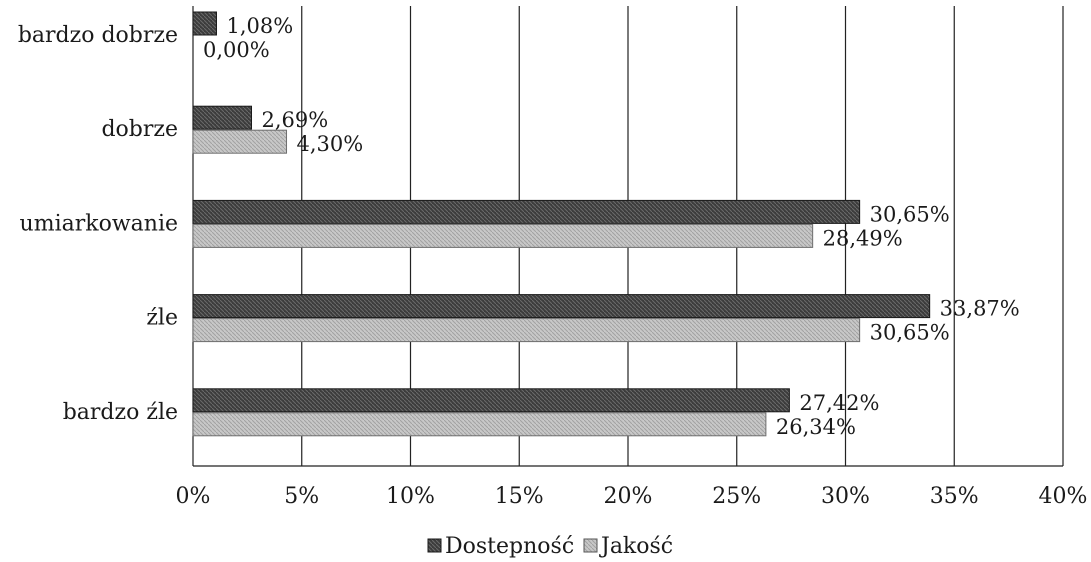  I want to click on data-label-jakosc-1: 4,30%, so click(330, 144).